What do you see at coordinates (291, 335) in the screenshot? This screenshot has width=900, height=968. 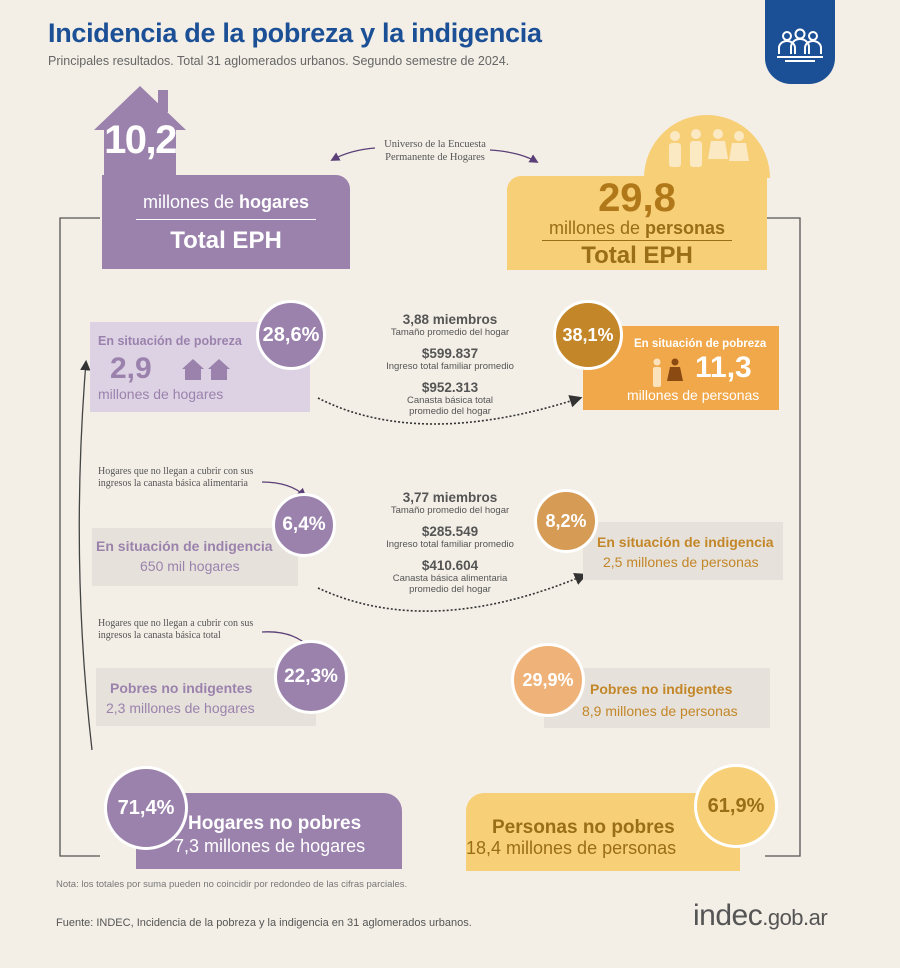 I see `households-poverty-pct: 28,6%` at bounding box center [291, 335].